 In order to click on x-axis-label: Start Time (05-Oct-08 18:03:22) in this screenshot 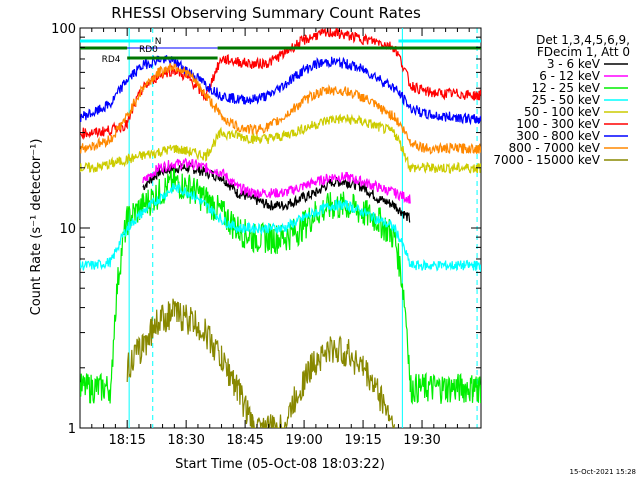, I will do `click(280, 464)`.